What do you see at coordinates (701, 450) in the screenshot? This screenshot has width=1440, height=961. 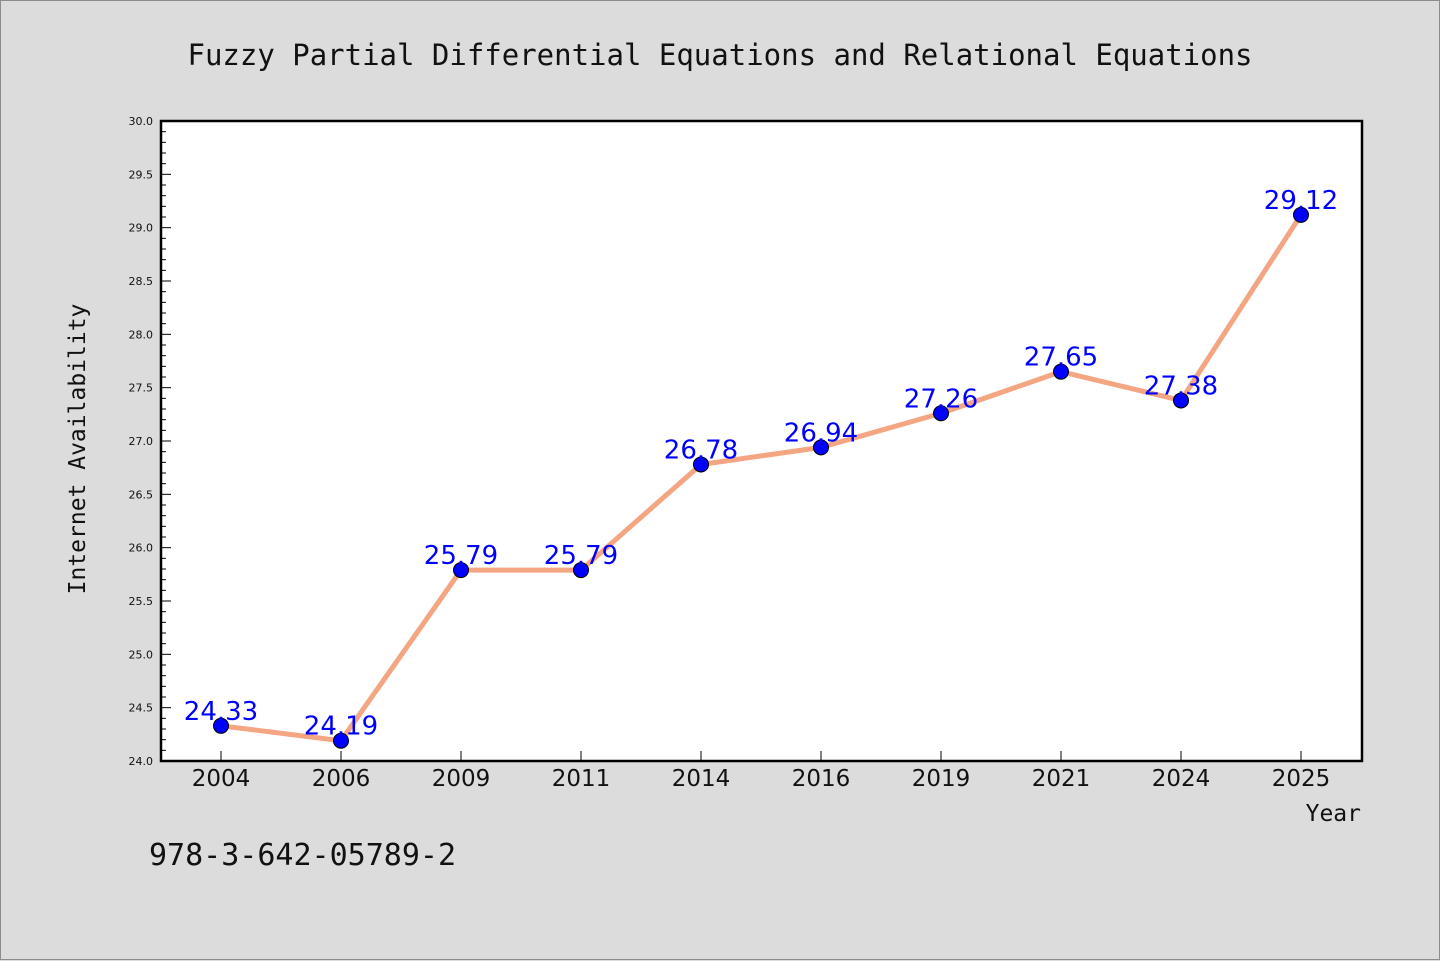 I see `data-label: 26.78` at bounding box center [701, 450].